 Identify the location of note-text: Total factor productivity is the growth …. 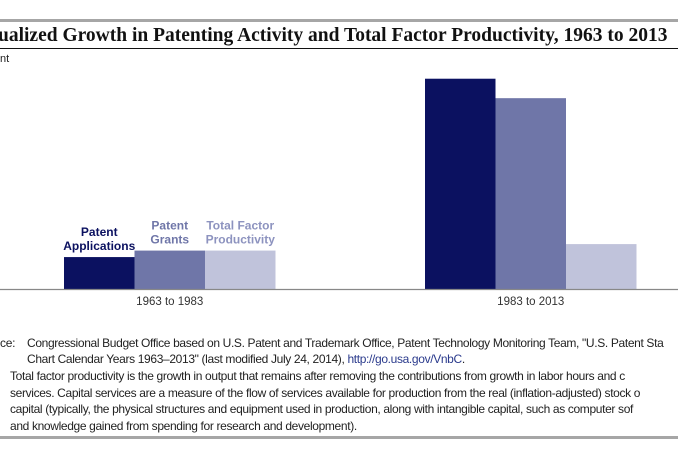
(344, 401).